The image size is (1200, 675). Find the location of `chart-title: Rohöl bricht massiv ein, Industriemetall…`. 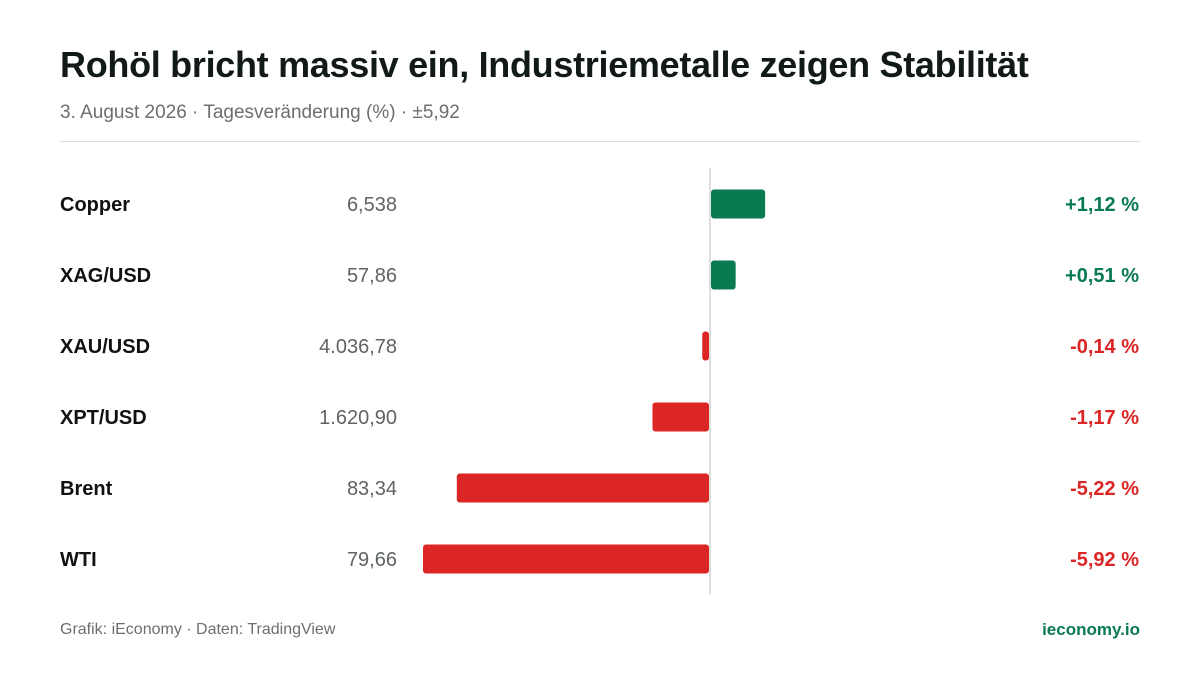

chart-title: Rohöl bricht massiv ein, Industriemetall… is located at coordinates (544, 64).